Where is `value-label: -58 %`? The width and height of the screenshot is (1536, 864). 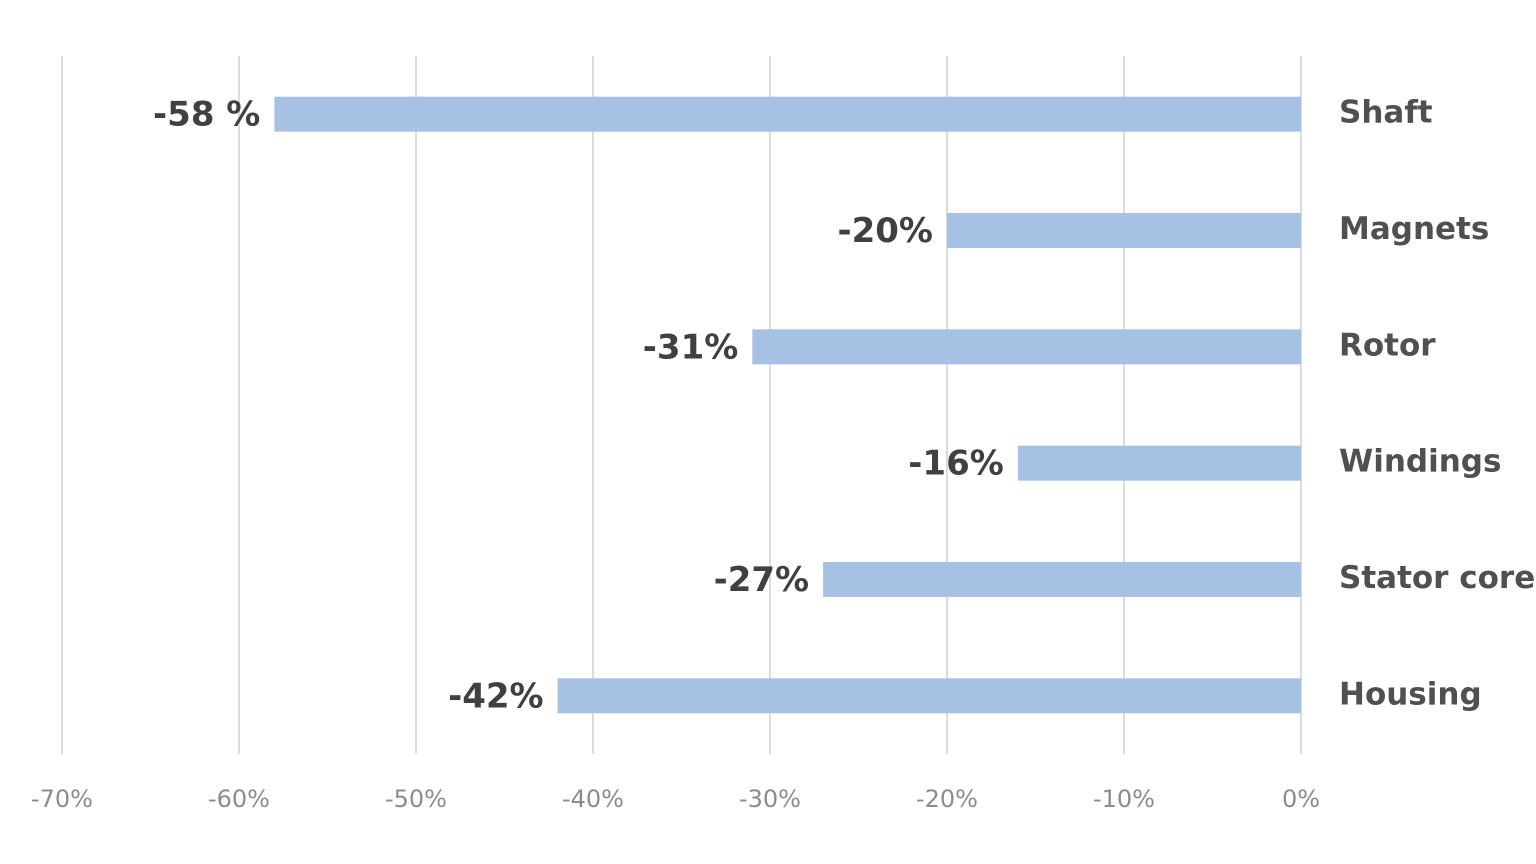
value-label: -58 % is located at coordinates (206, 115).